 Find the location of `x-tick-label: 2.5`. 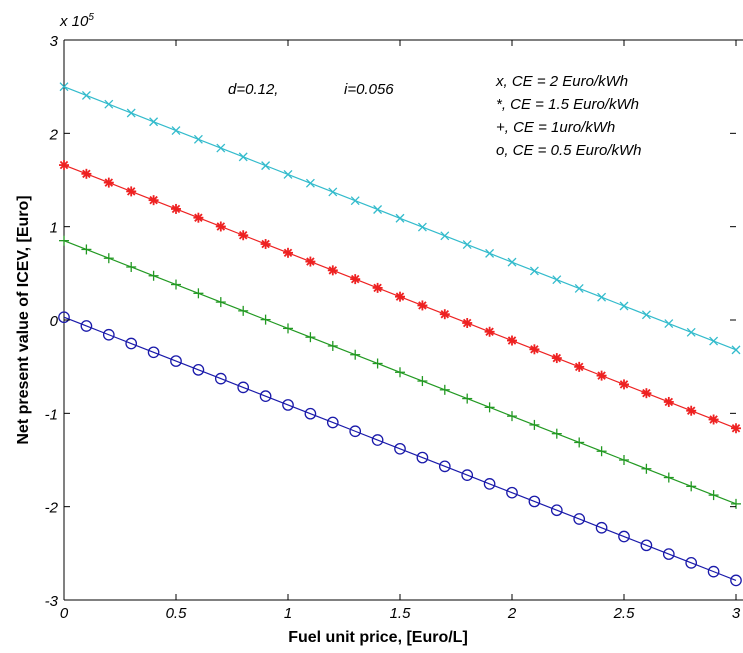

x-tick-label: 2.5 is located at coordinates (624, 613).